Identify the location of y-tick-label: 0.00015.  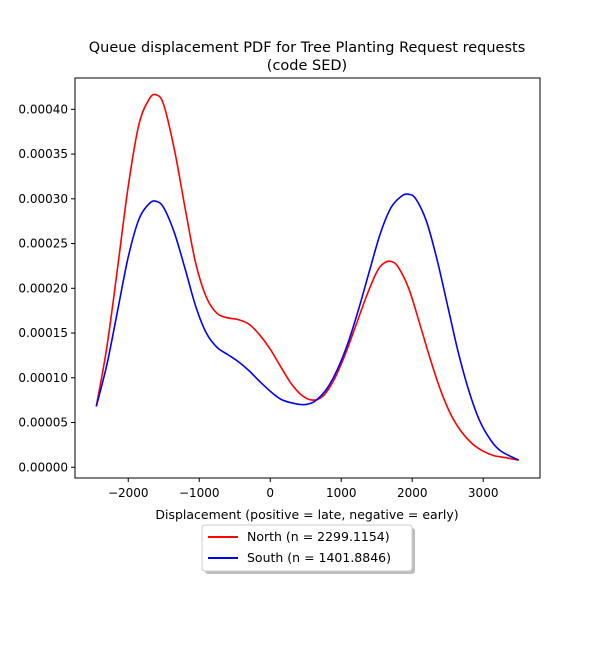
(43, 333).